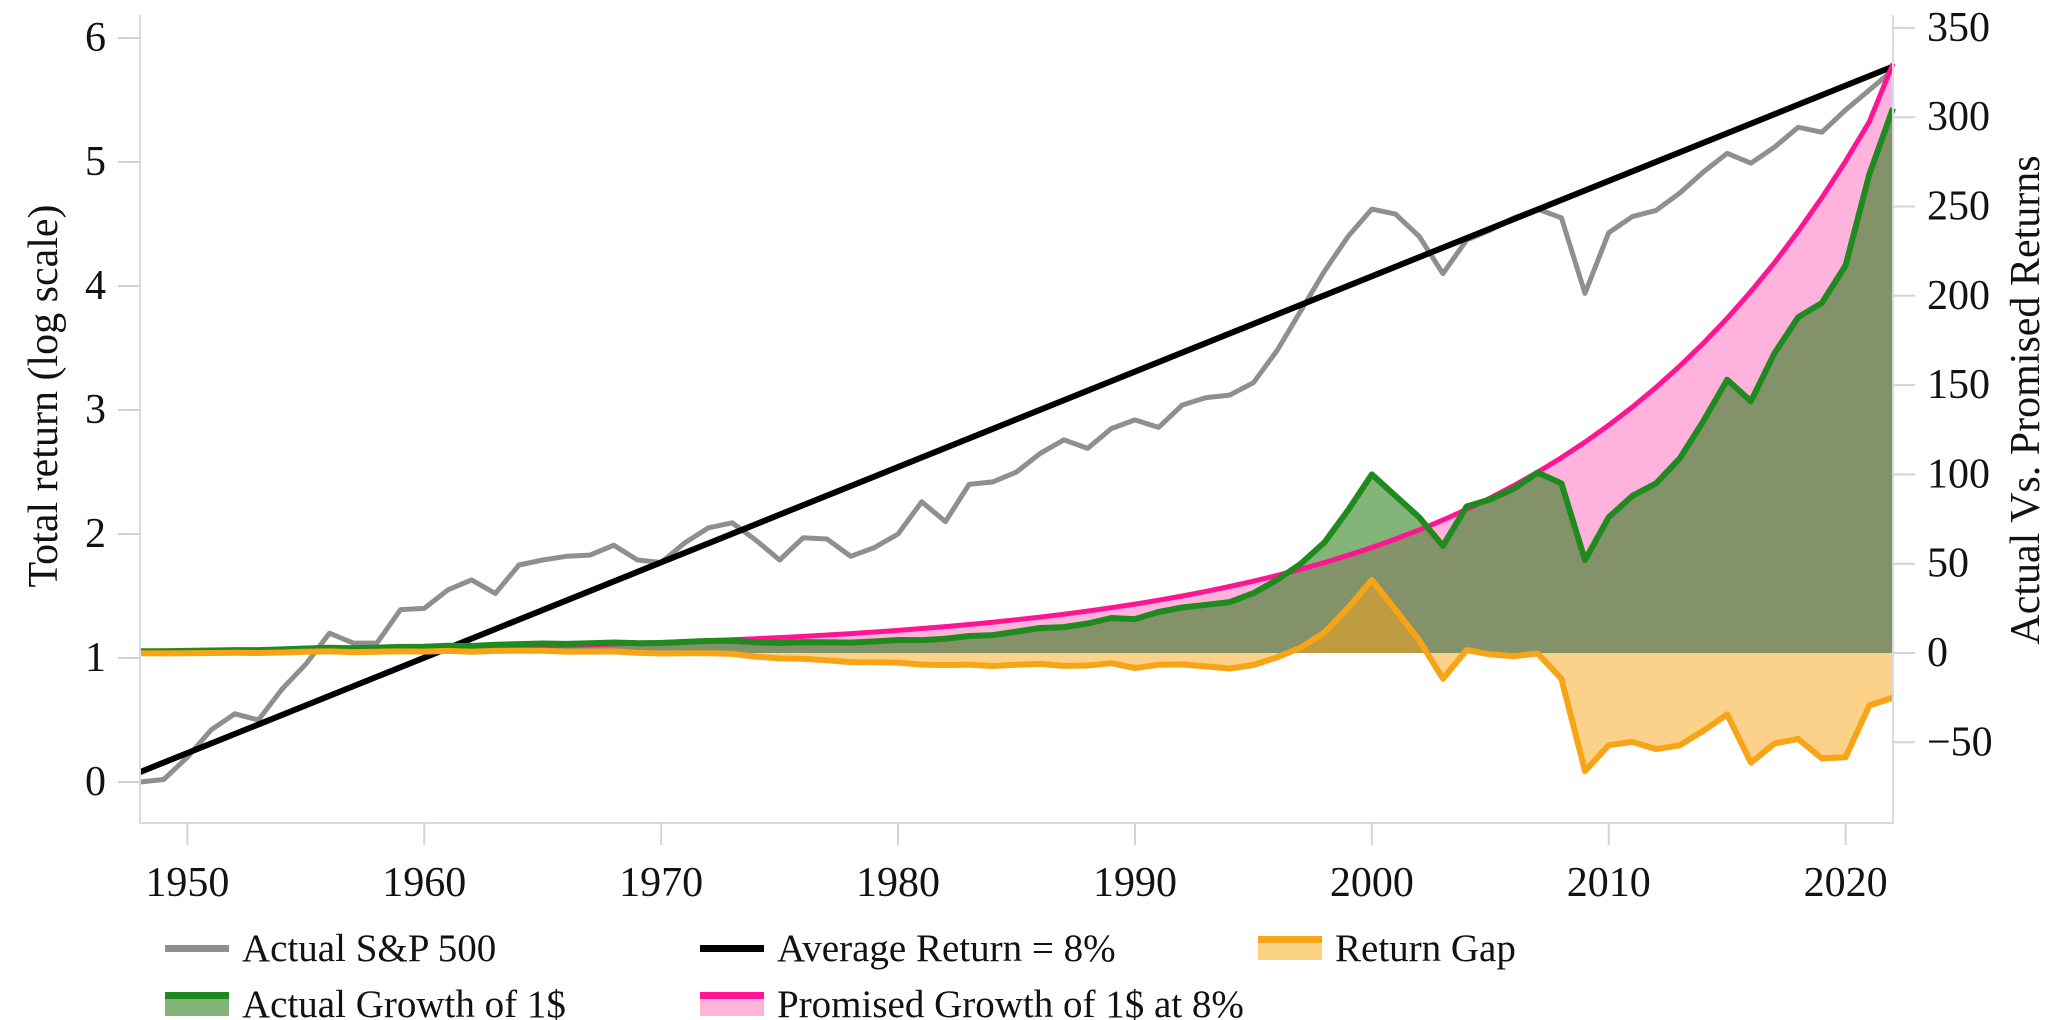 The height and width of the screenshot is (1020, 2048). What do you see at coordinates (95, 286) in the screenshot?
I see `left-axis-tick-label: 4` at bounding box center [95, 286].